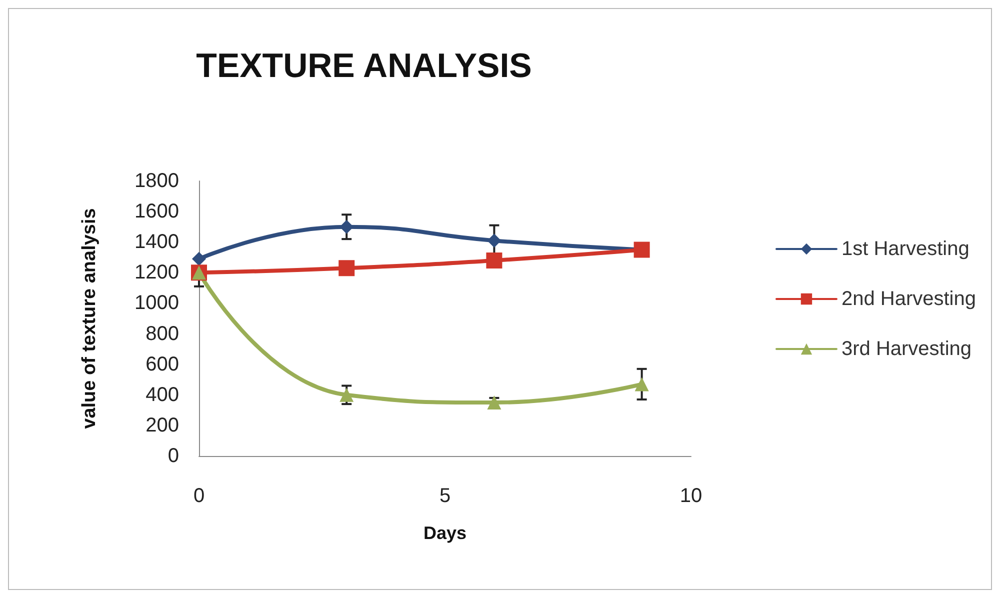 This screenshot has height=598, width=1000. Describe the element at coordinates (199, 496) in the screenshot. I see `x-tick-label: 0` at that location.